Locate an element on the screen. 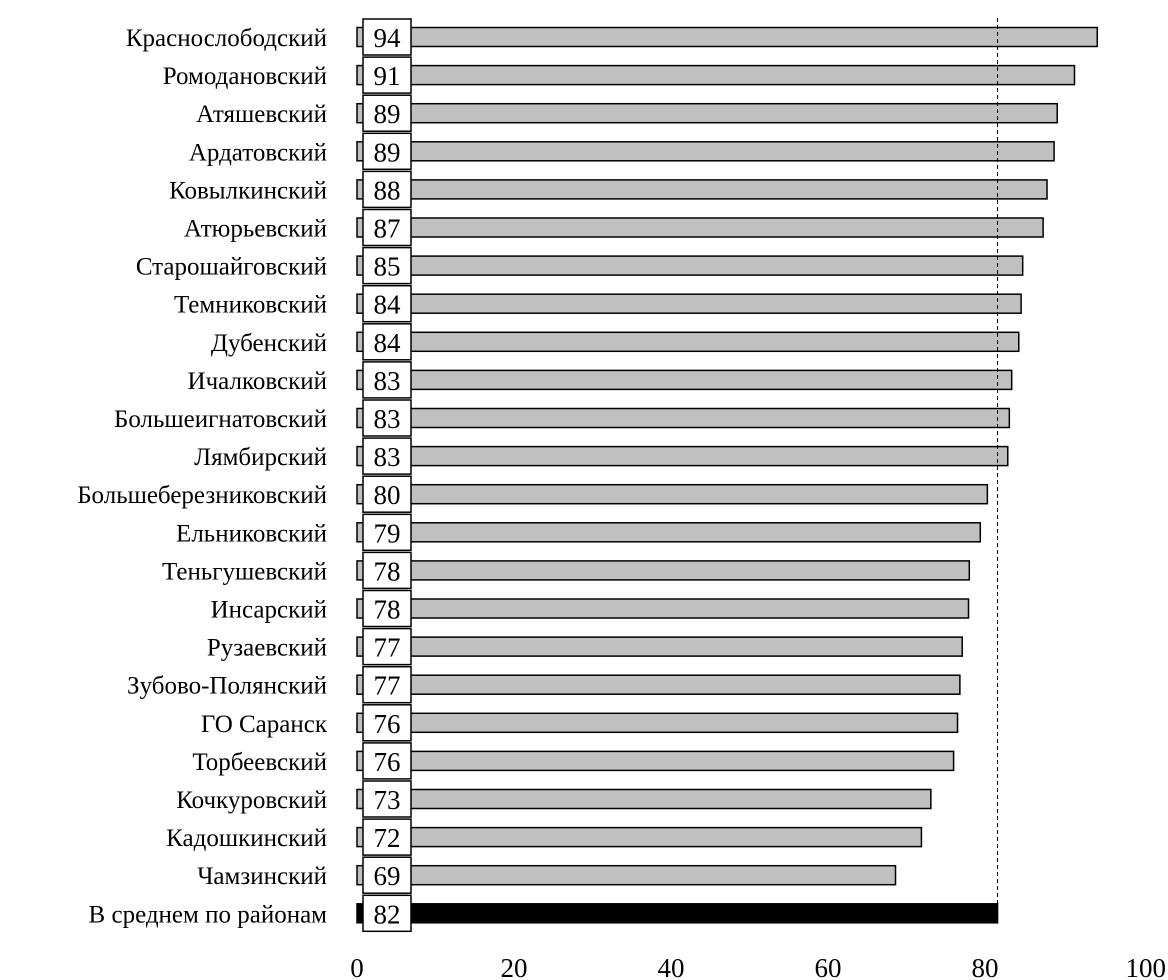 The image size is (1168, 980). value-label: 73 is located at coordinates (387, 800).